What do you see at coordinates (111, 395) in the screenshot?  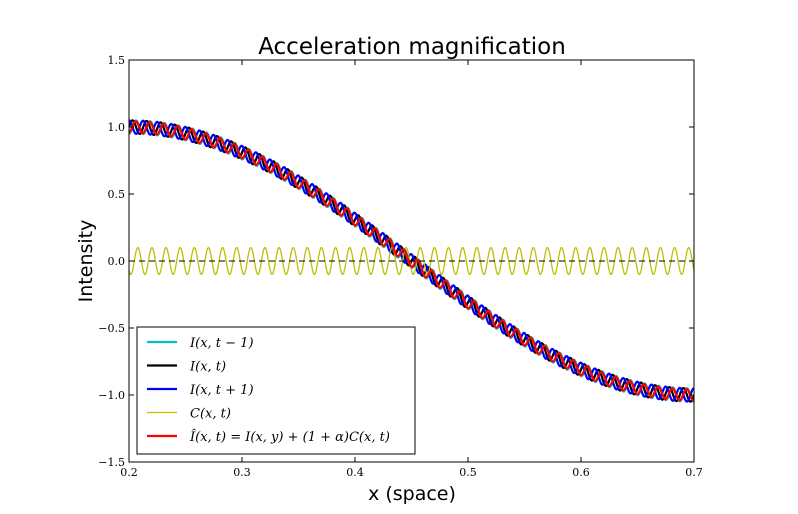 I see `y-tick-label: −1.0` at bounding box center [111, 395].